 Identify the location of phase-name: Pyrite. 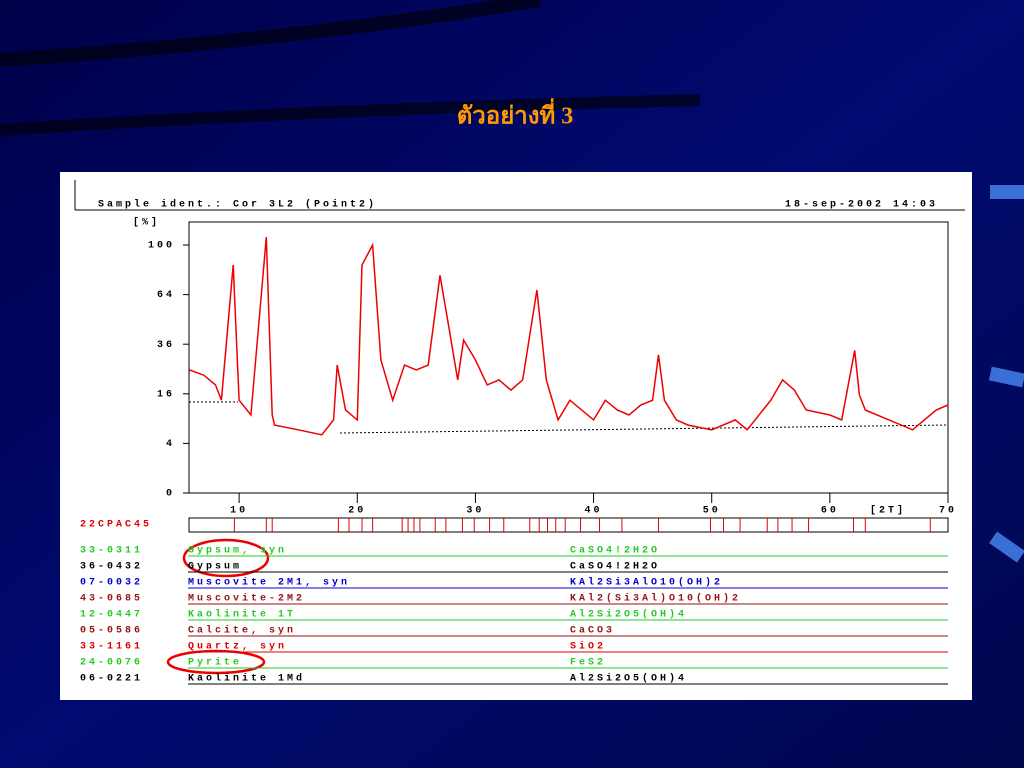
(215, 663).